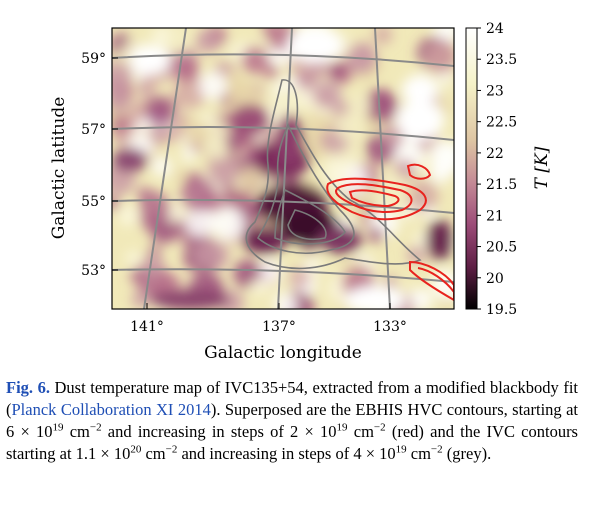 Image resolution: width=589 pixels, height=507 pixels. I want to click on y-tick-label: 53°, so click(93, 271).